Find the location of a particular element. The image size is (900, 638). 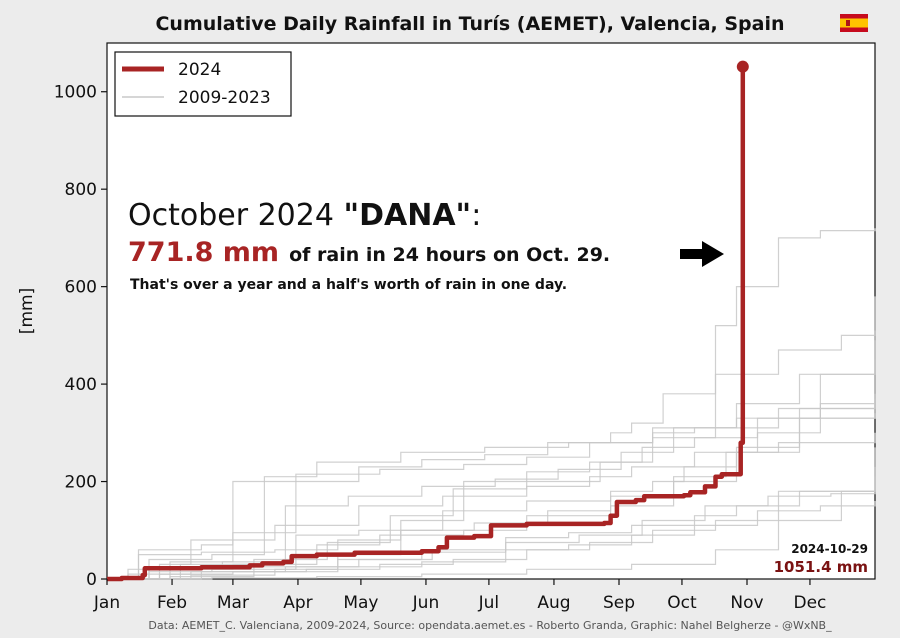

x-tick-label-feb: Feb is located at coordinates (172, 603).